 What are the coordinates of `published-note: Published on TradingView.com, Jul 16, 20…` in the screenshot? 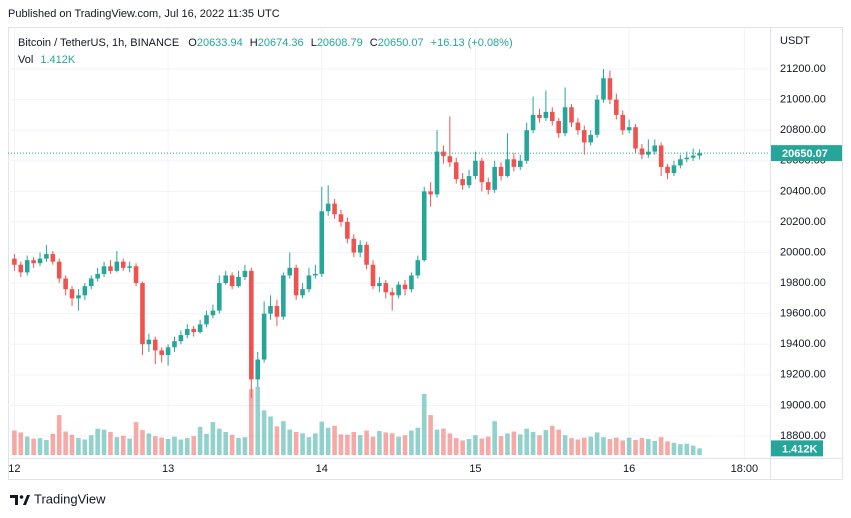 It's located at (144, 14).